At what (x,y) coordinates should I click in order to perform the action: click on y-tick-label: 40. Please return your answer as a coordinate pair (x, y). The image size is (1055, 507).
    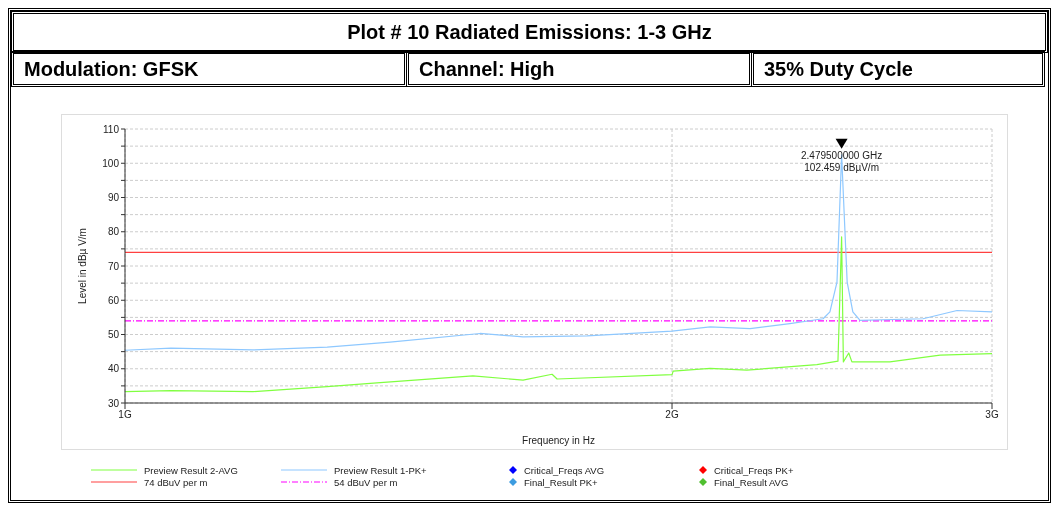
    Looking at the image, I should click on (113, 369).